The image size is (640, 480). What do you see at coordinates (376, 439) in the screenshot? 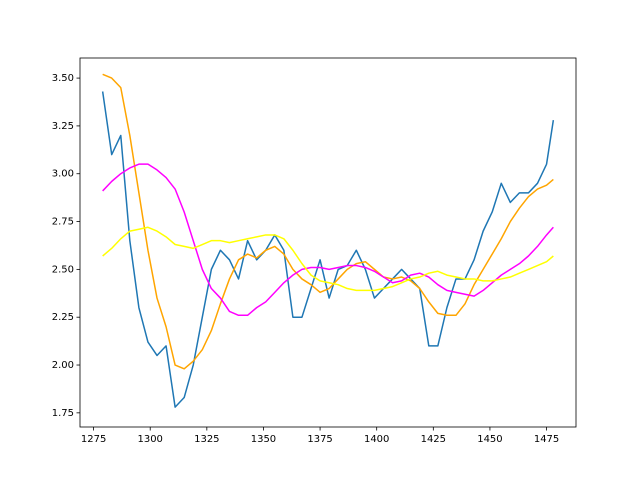
I see `x-tick-label: 1400` at bounding box center [376, 439].